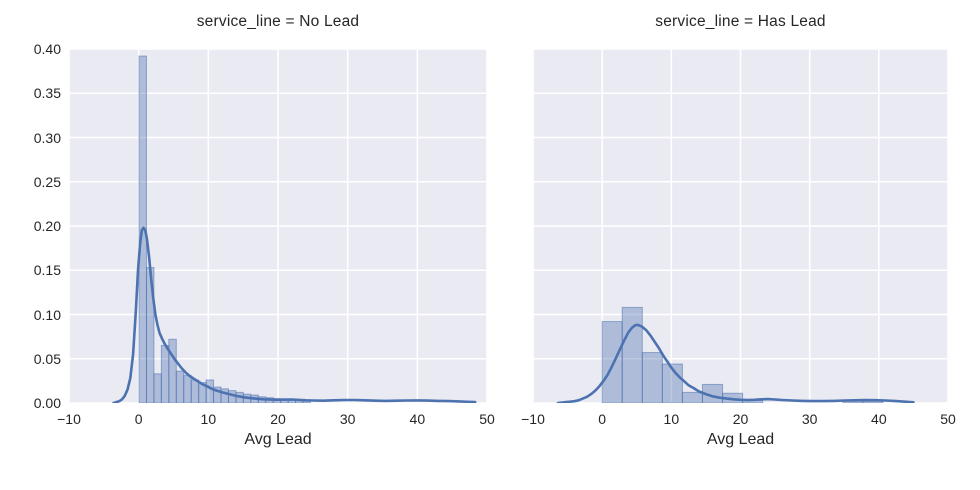 This screenshot has width=980, height=490. What do you see at coordinates (47, 49) in the screenshot?
I see `y-tick-label: 0.40` at bounding box center [47, 49].